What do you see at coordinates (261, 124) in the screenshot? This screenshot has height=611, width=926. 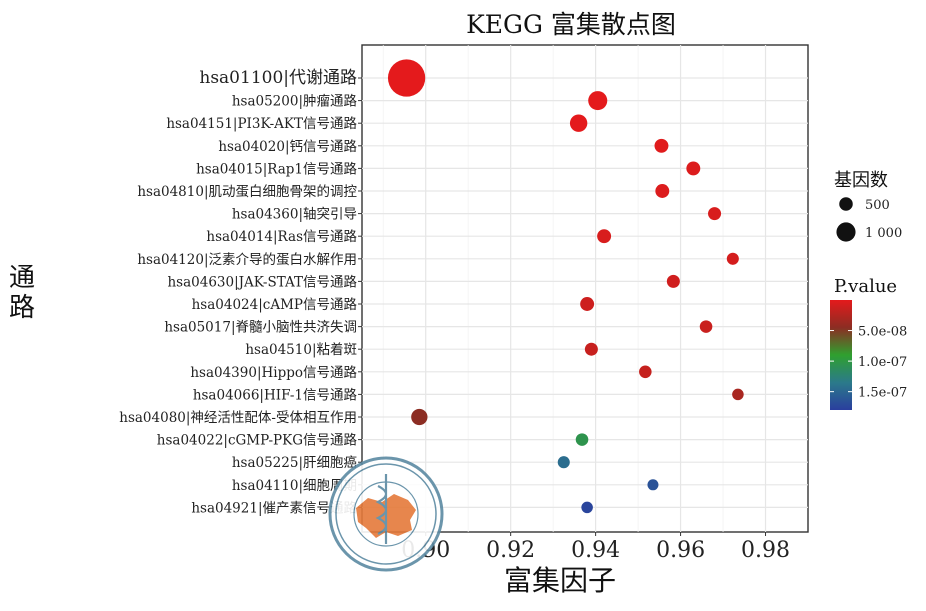 I see `y-tick-label: hsa04151|PI3K-AKT信号通路` at bounding box center [261, 124].